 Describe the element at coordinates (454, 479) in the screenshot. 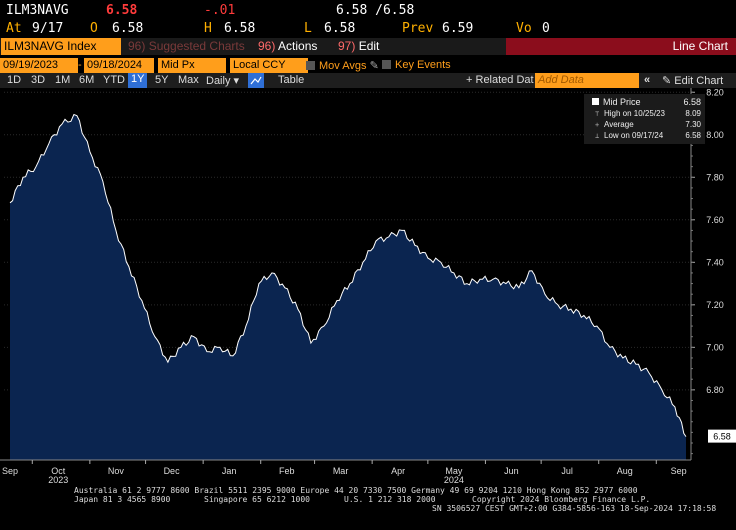

I see `year-label: 2024` at that location.